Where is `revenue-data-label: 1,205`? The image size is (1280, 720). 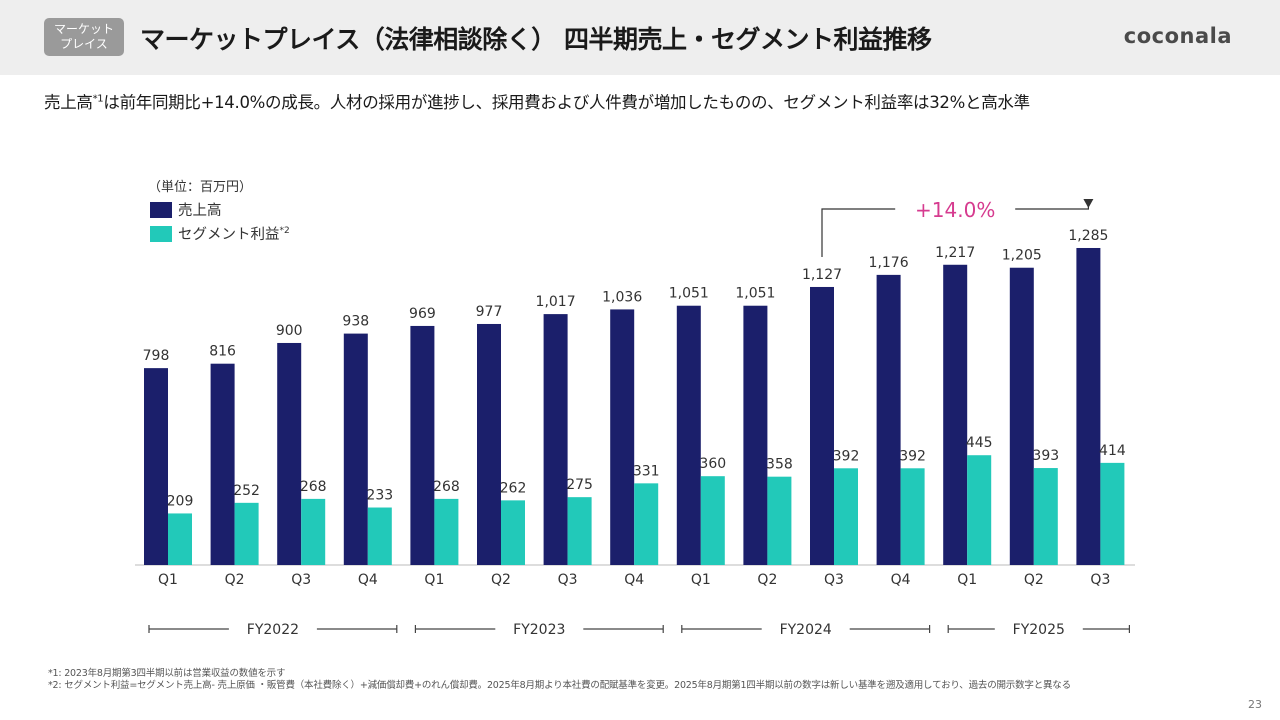 revenue-data-label: 1,205 is located at coordinates (1022, 256).